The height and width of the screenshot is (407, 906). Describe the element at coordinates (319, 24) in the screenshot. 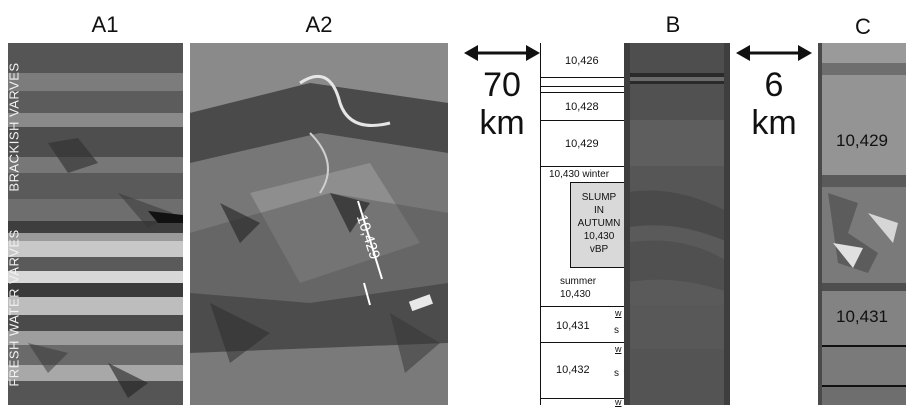

I see `panel-label-a2: A2` at that location.